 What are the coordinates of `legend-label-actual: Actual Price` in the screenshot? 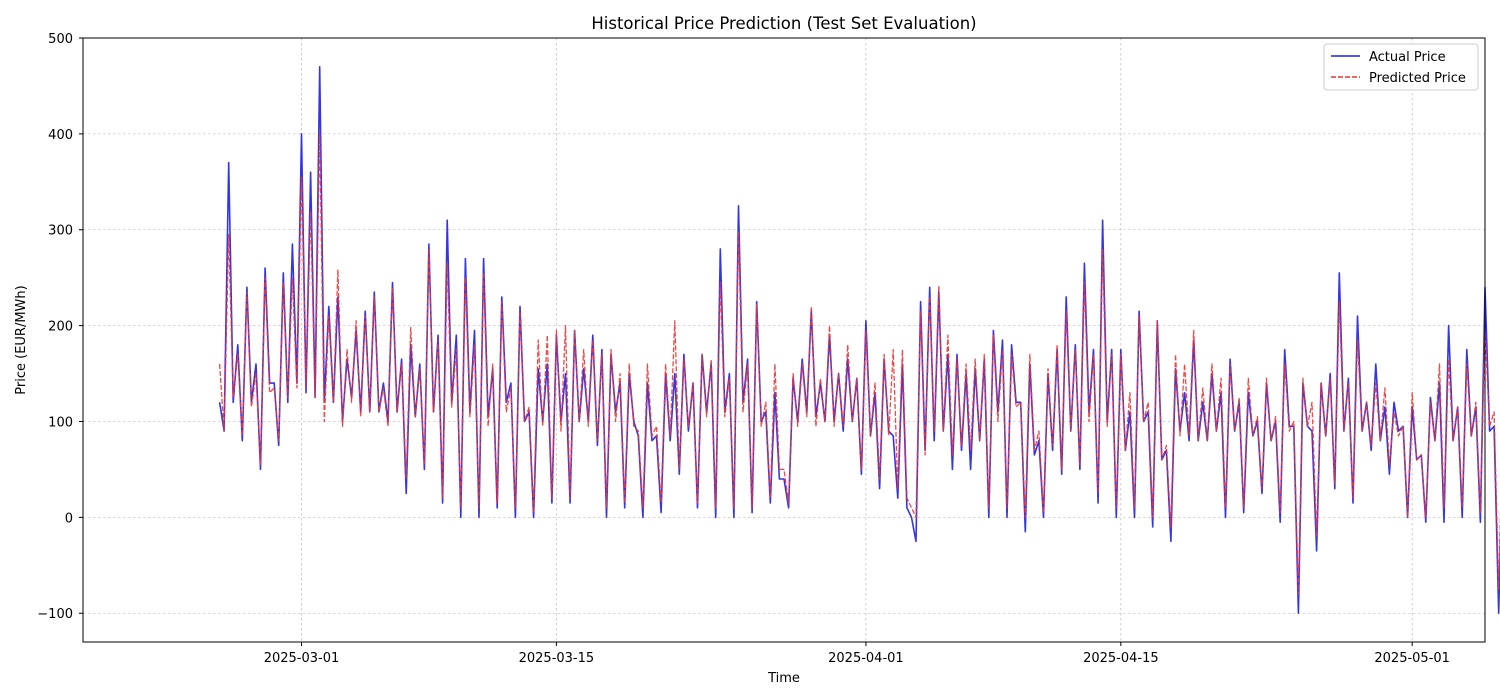 It's located at (1407, 57).